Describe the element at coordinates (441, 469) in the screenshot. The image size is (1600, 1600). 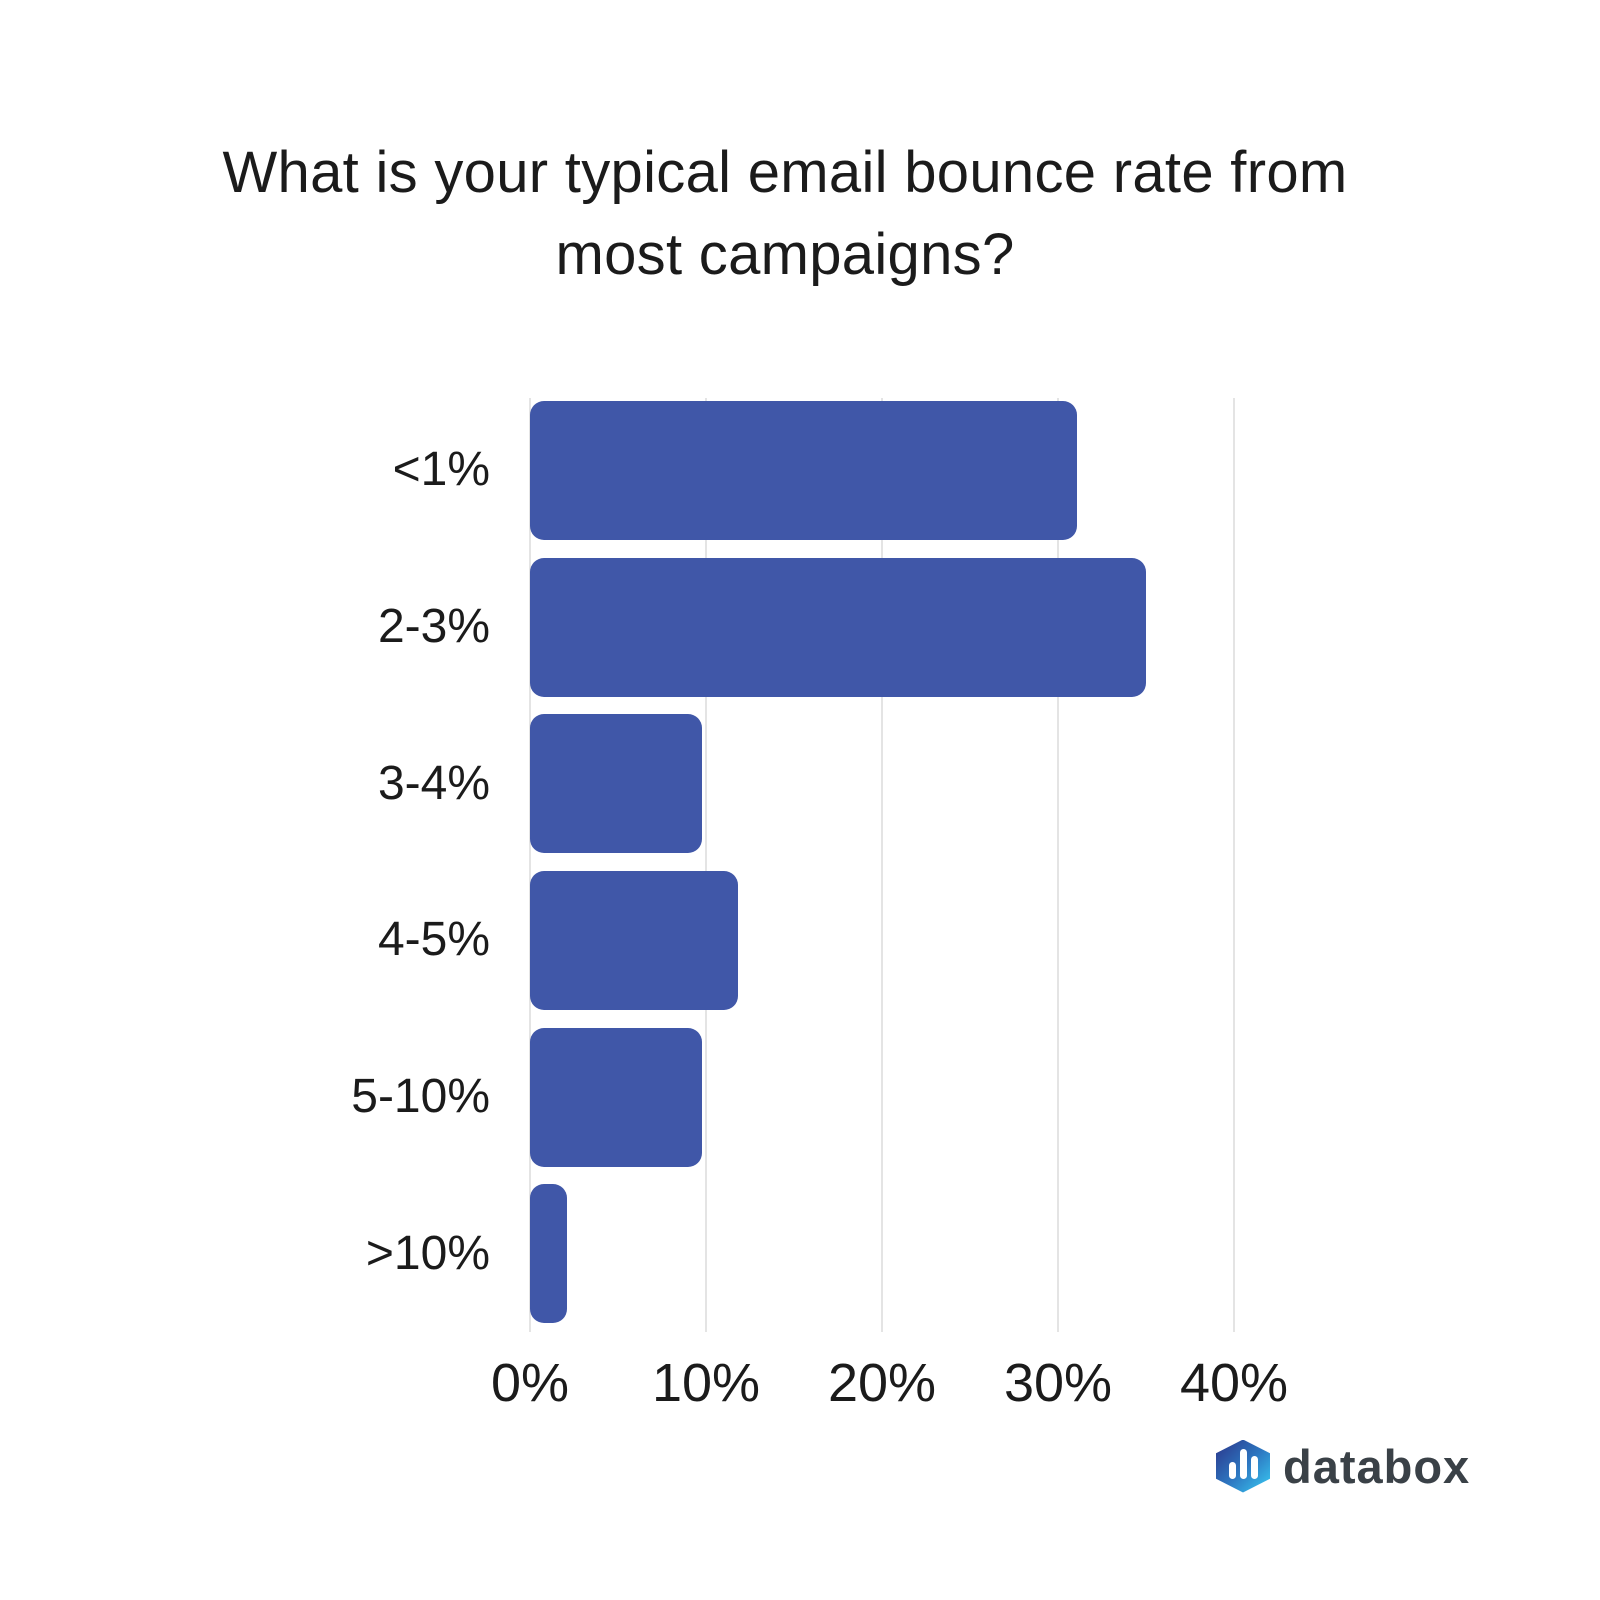
I see `category-label: <1%` at that location.